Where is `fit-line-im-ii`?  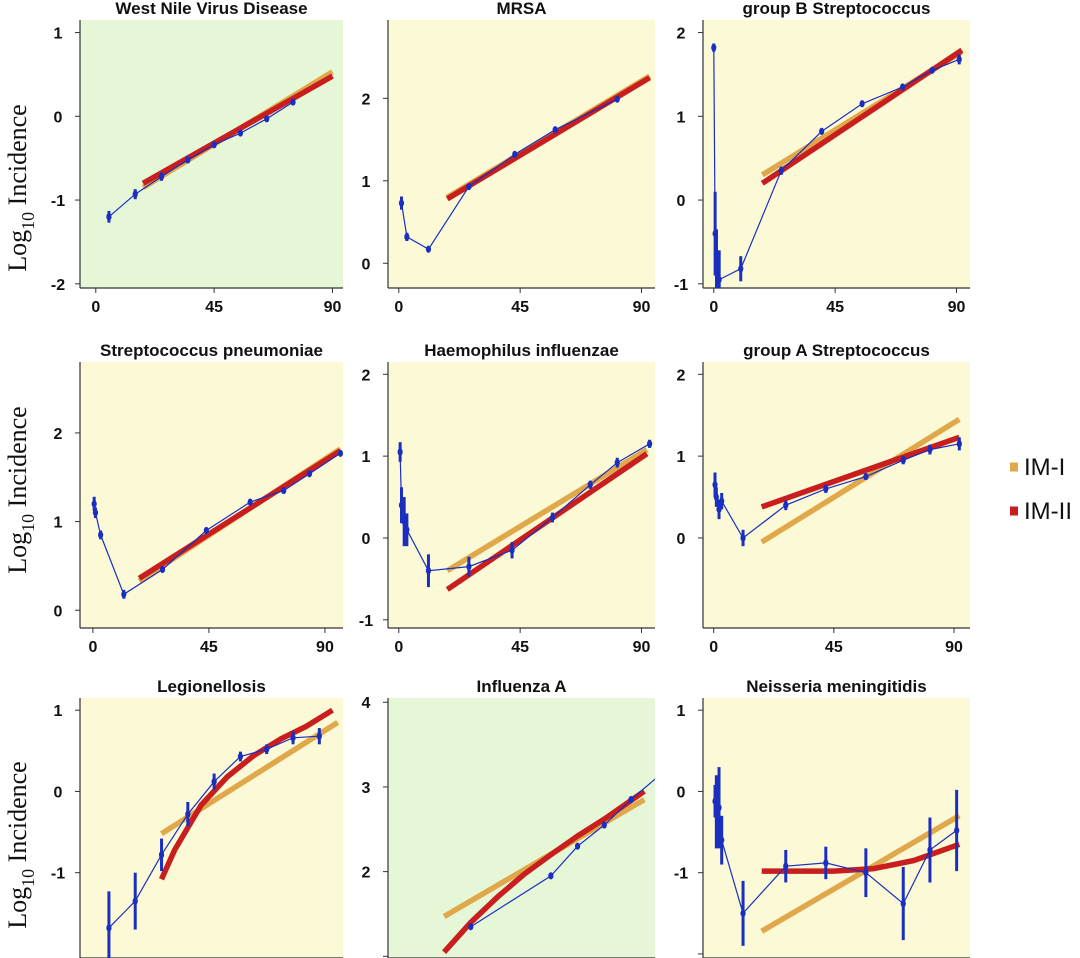 fit-line-im-ii is located at coordinates (544, 871).